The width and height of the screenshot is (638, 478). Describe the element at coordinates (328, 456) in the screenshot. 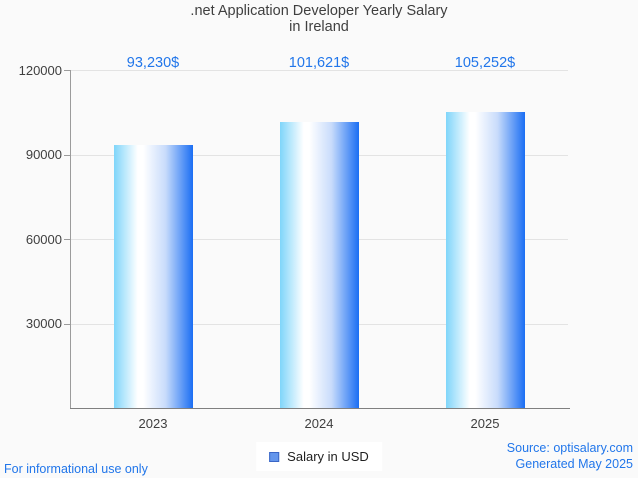

I see `legend-label: Salary in USD` at that location.